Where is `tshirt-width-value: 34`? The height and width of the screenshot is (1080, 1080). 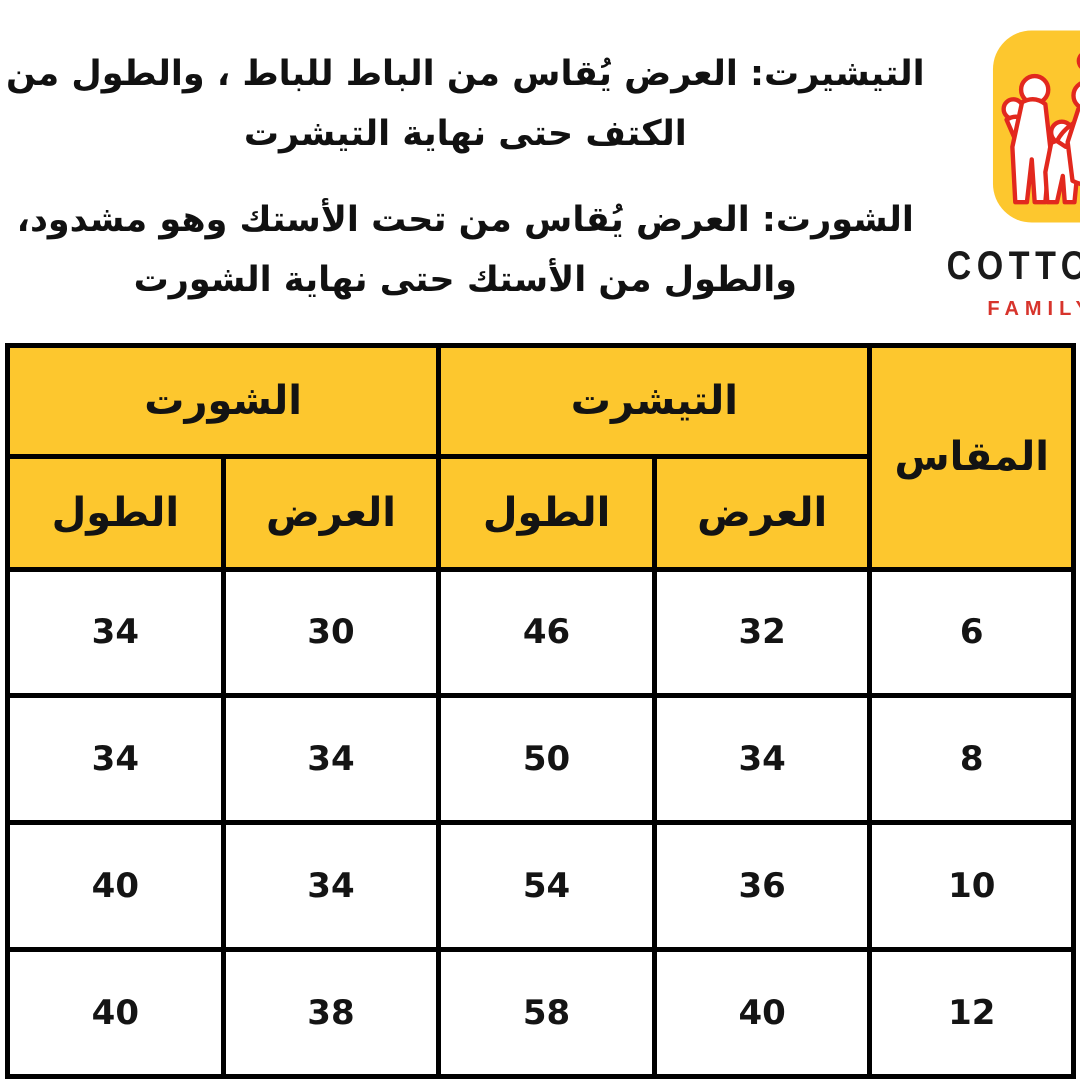
tshirt-width-value: 34 is located at coordinates (762, 759).